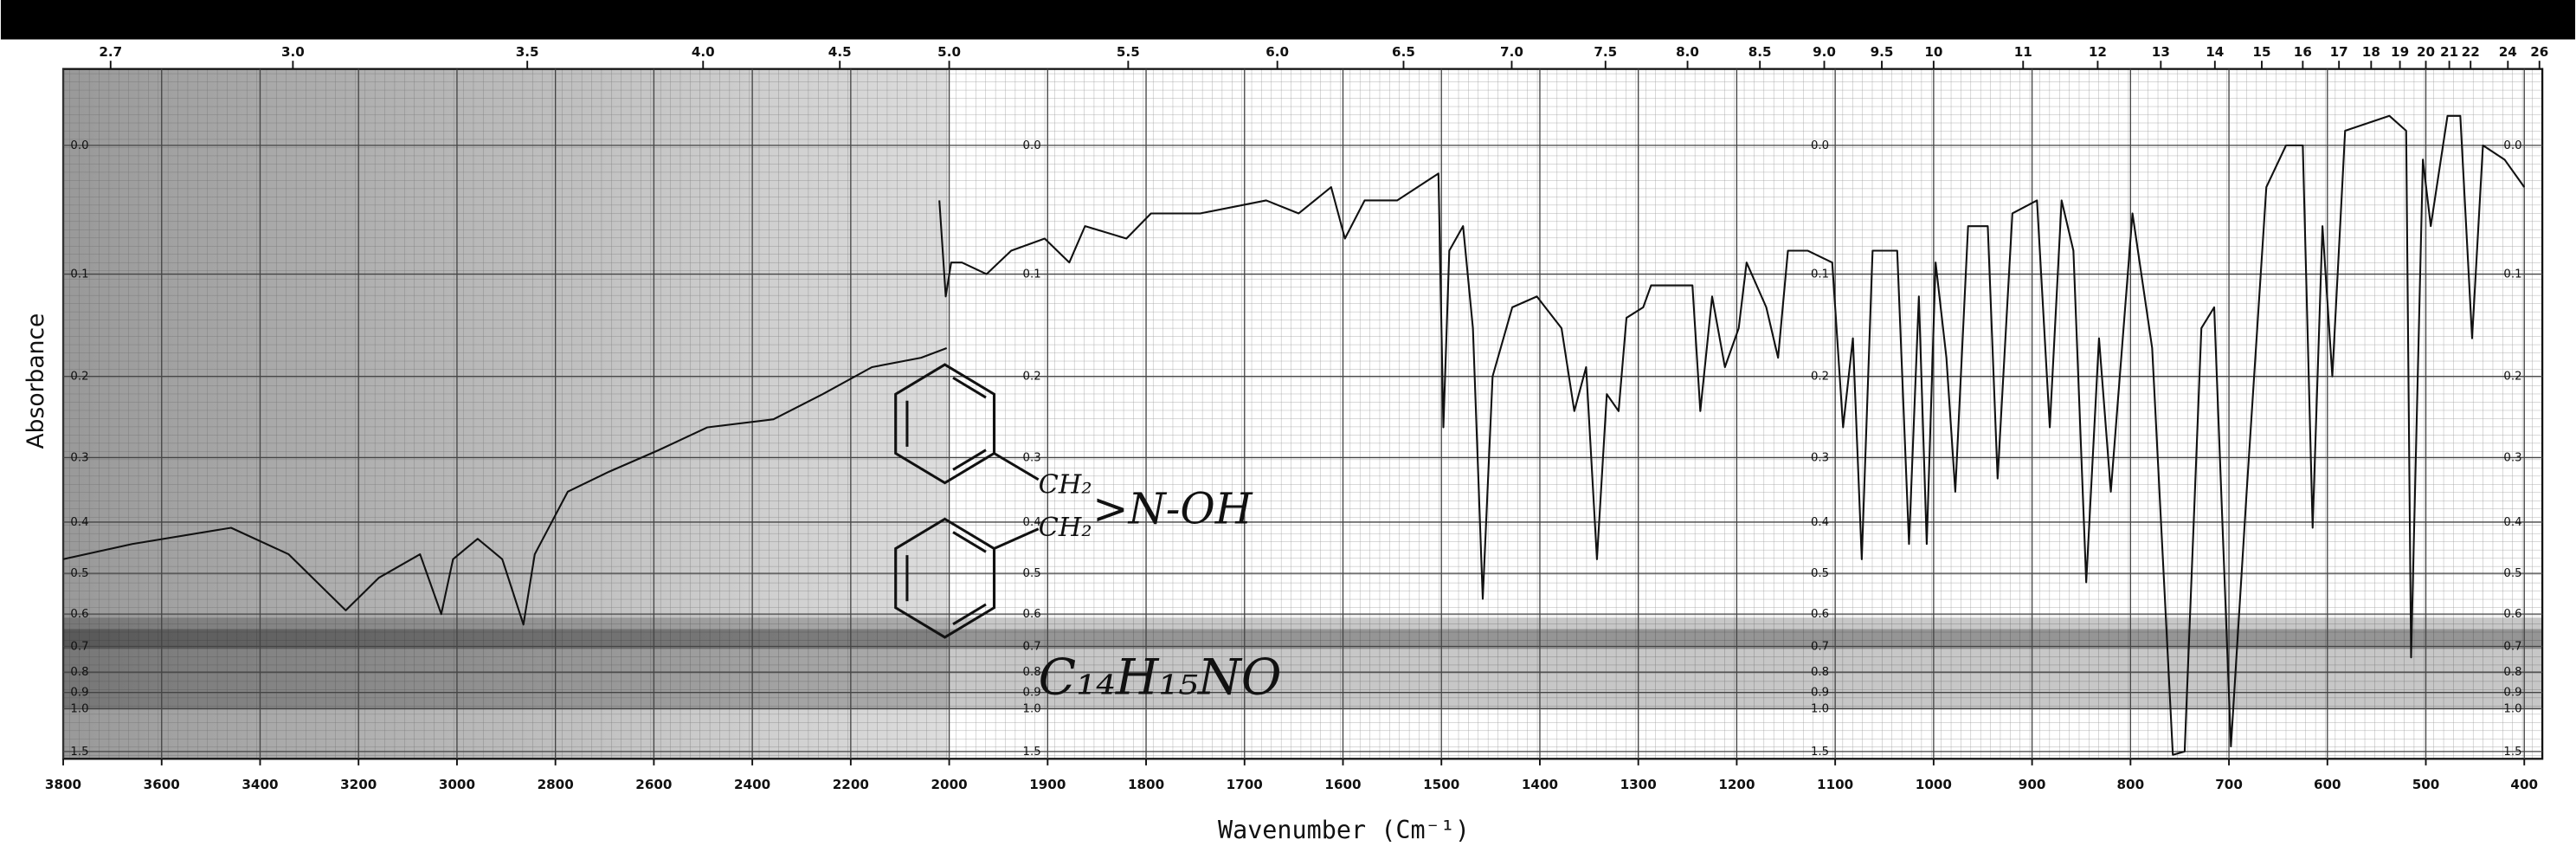 This screenshot has height=859, width=2576. What do you see at coordinates (1245, 785) in the screenshot?
I see `x-tick-label: 1700` at bounding box center [1245, 785].